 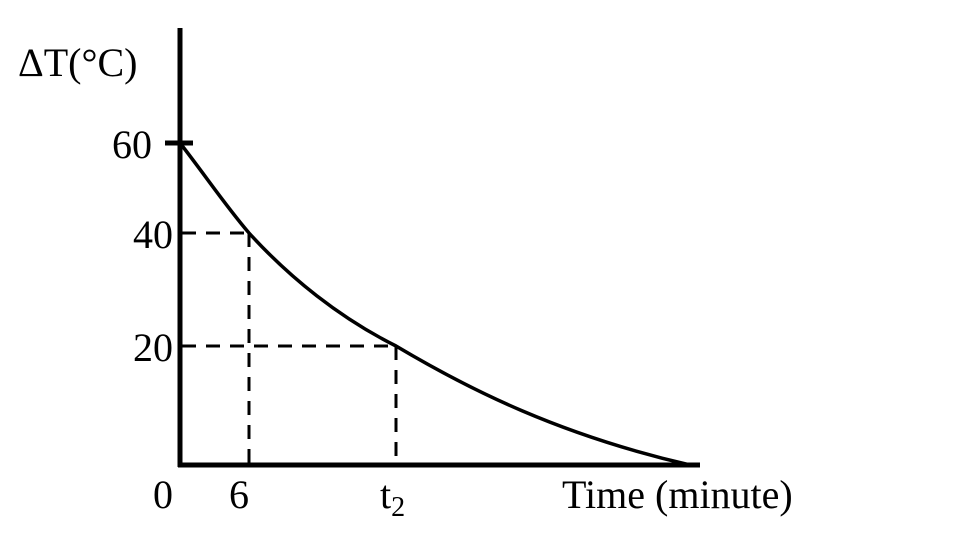 I want to click on t2-main: t, so click(x=385, y=494).